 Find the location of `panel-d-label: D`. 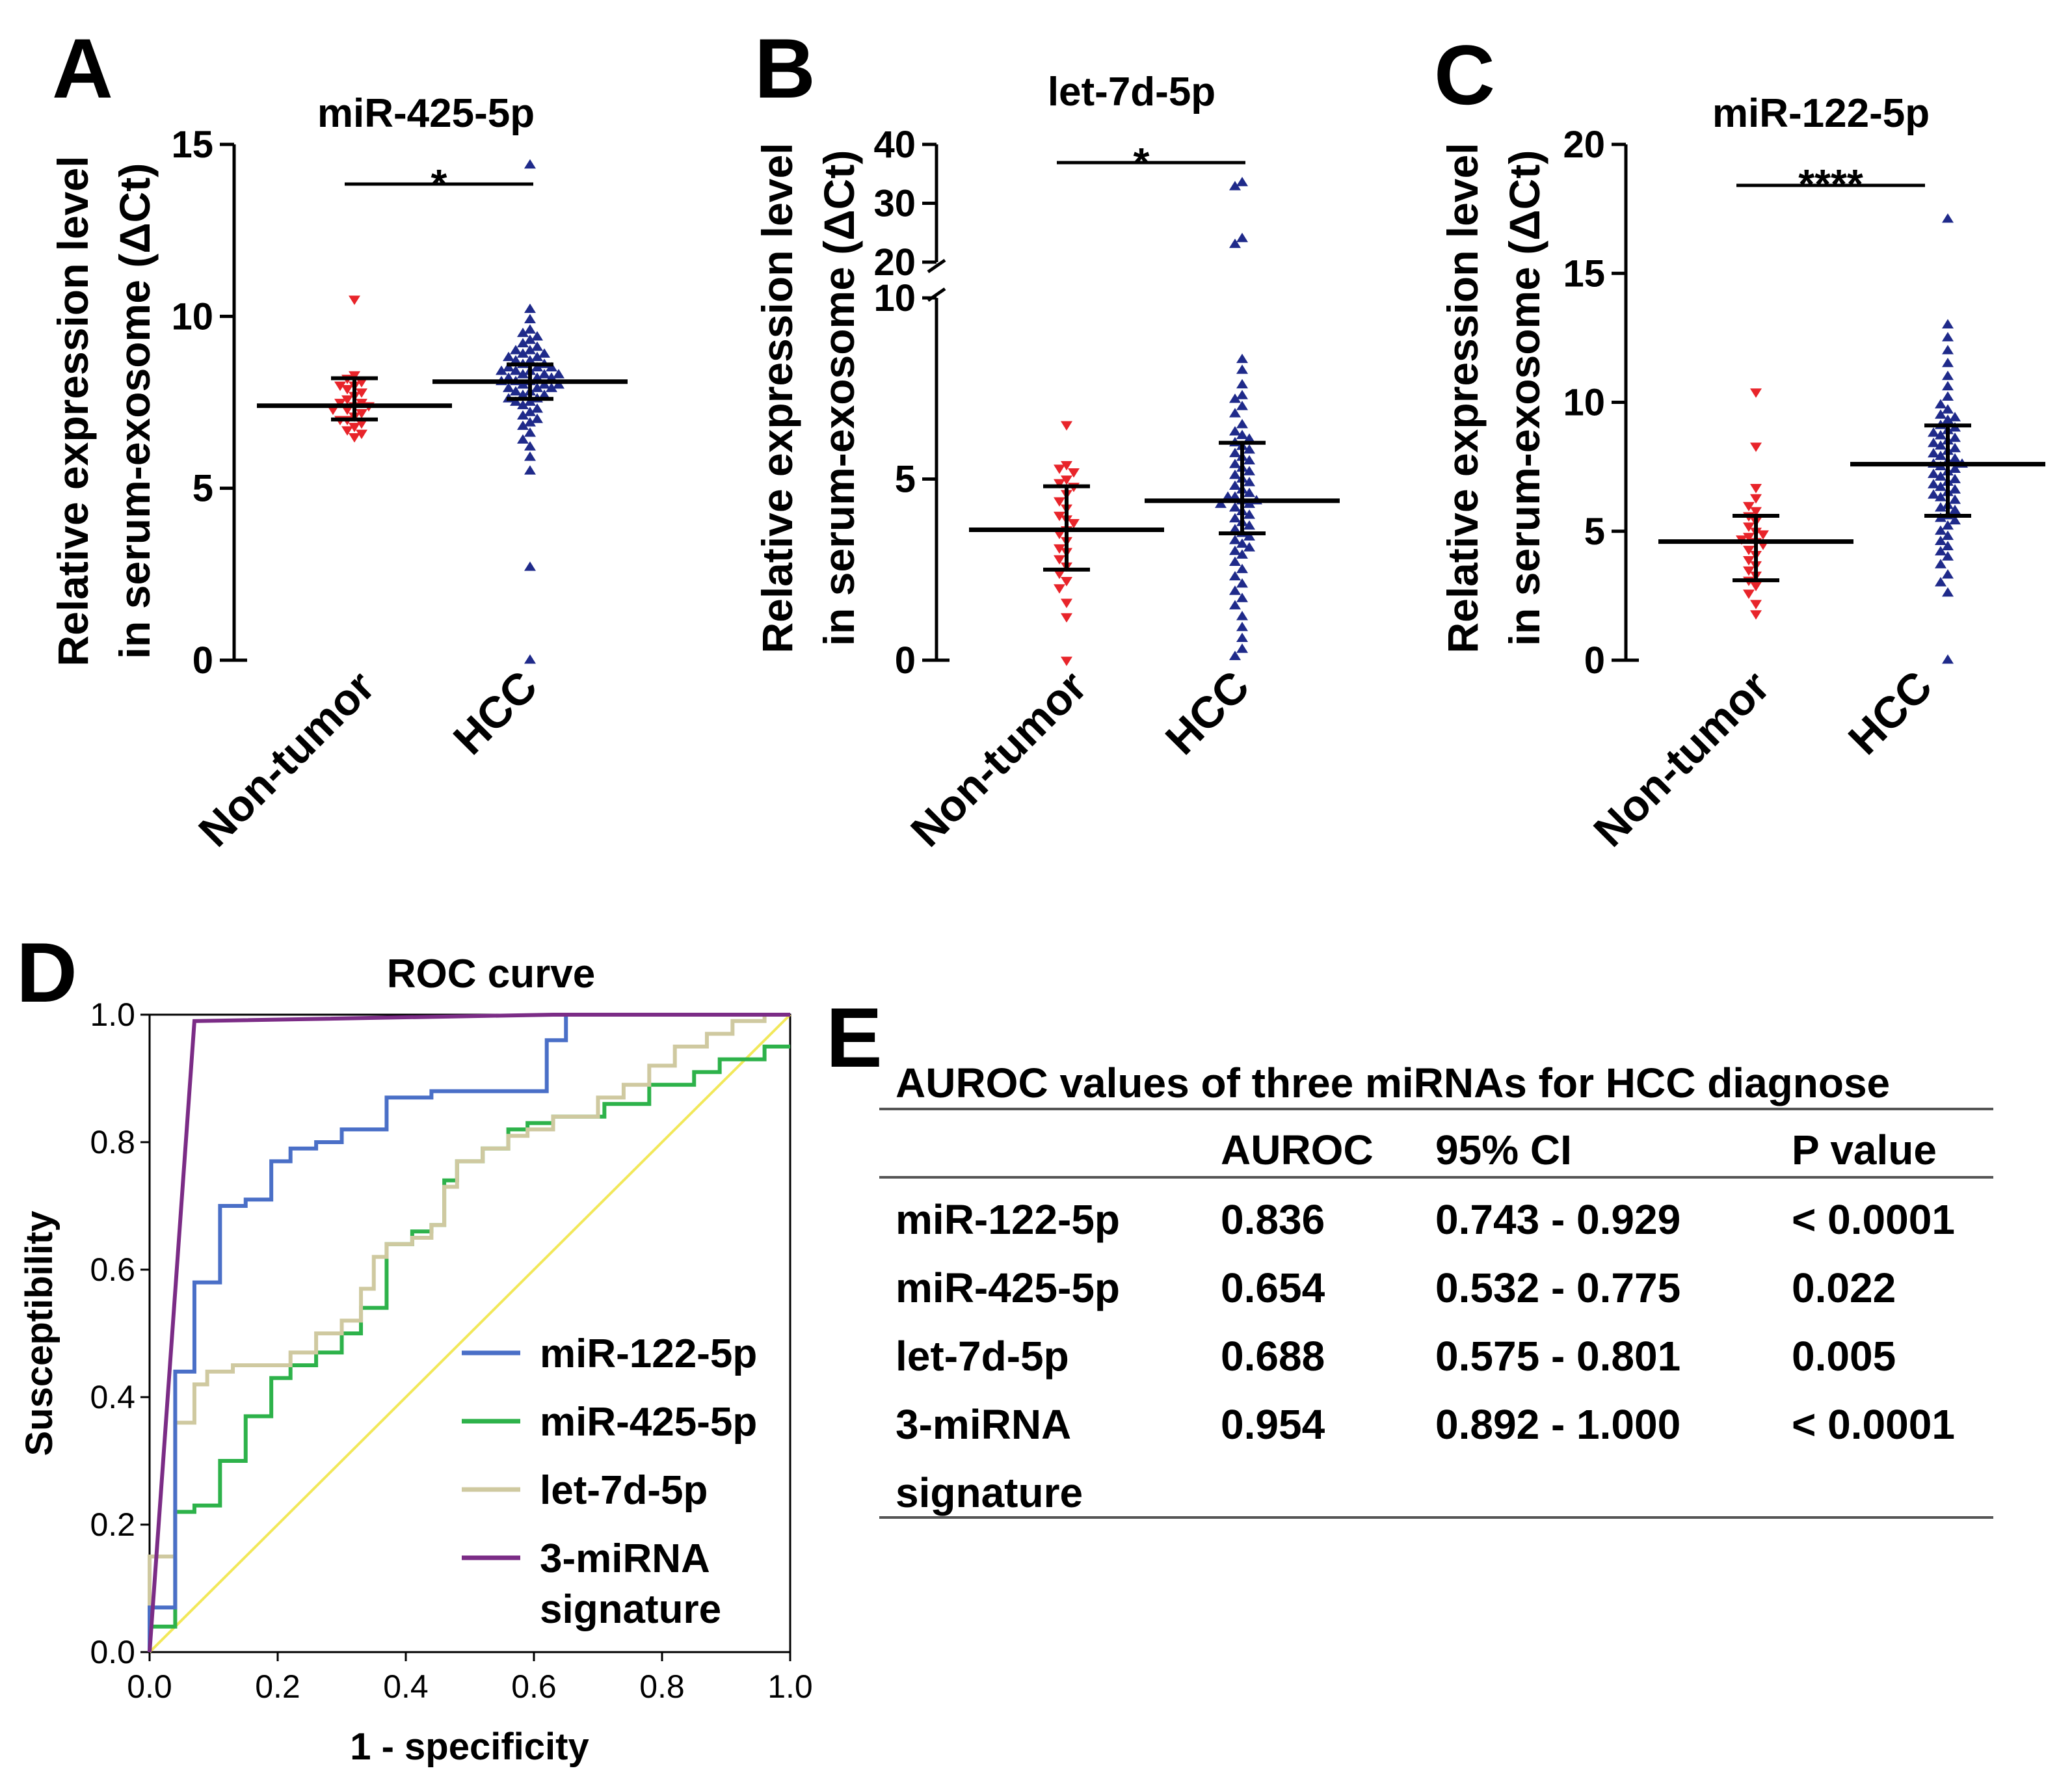

panel-d-label: D is located at coordinates (46, 973).